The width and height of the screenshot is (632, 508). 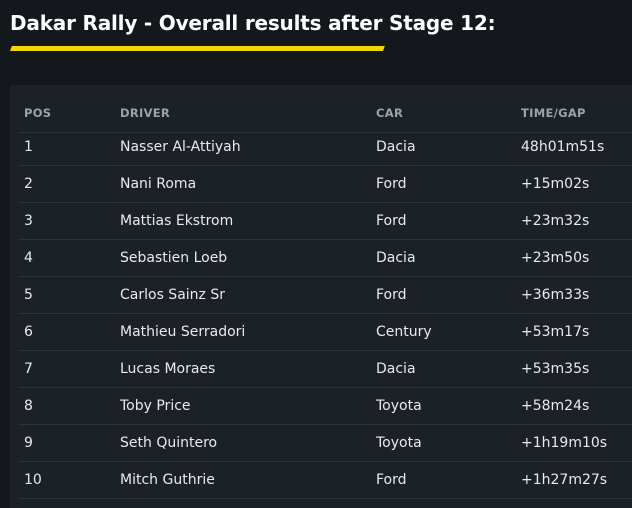 I want to click on row-driver: Lucas Moraes, so click(x=168, y=369).